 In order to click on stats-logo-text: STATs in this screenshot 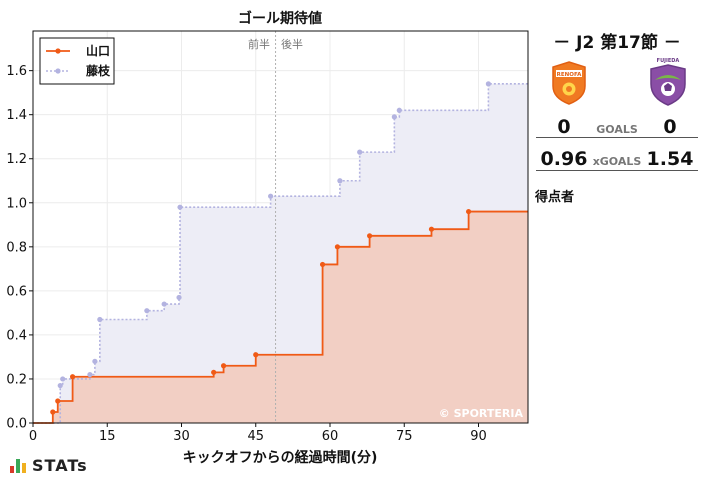, I will do `click(60, 465)`.